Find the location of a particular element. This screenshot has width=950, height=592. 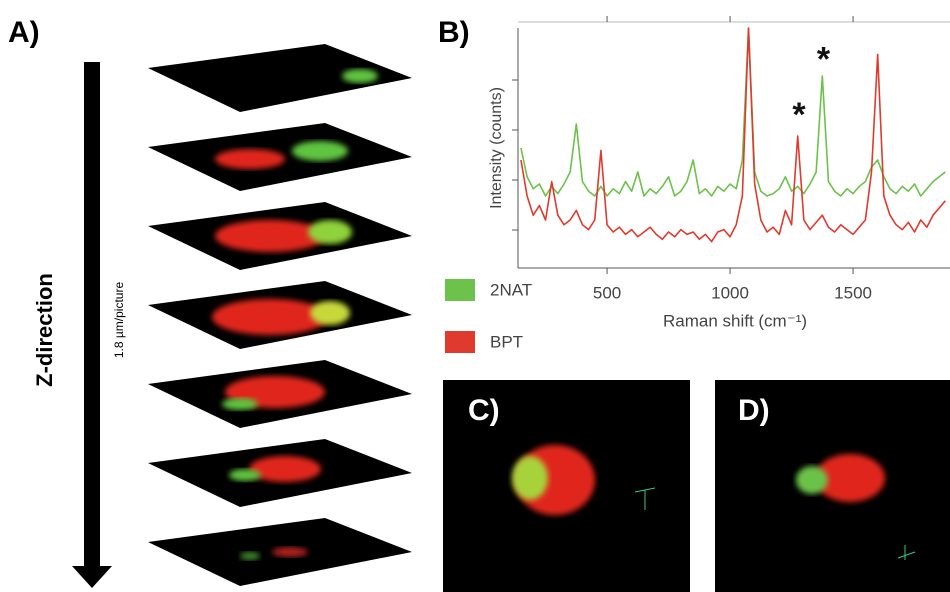

y-axis-label: Intensity (counts) is located at coordinates (496, 148).